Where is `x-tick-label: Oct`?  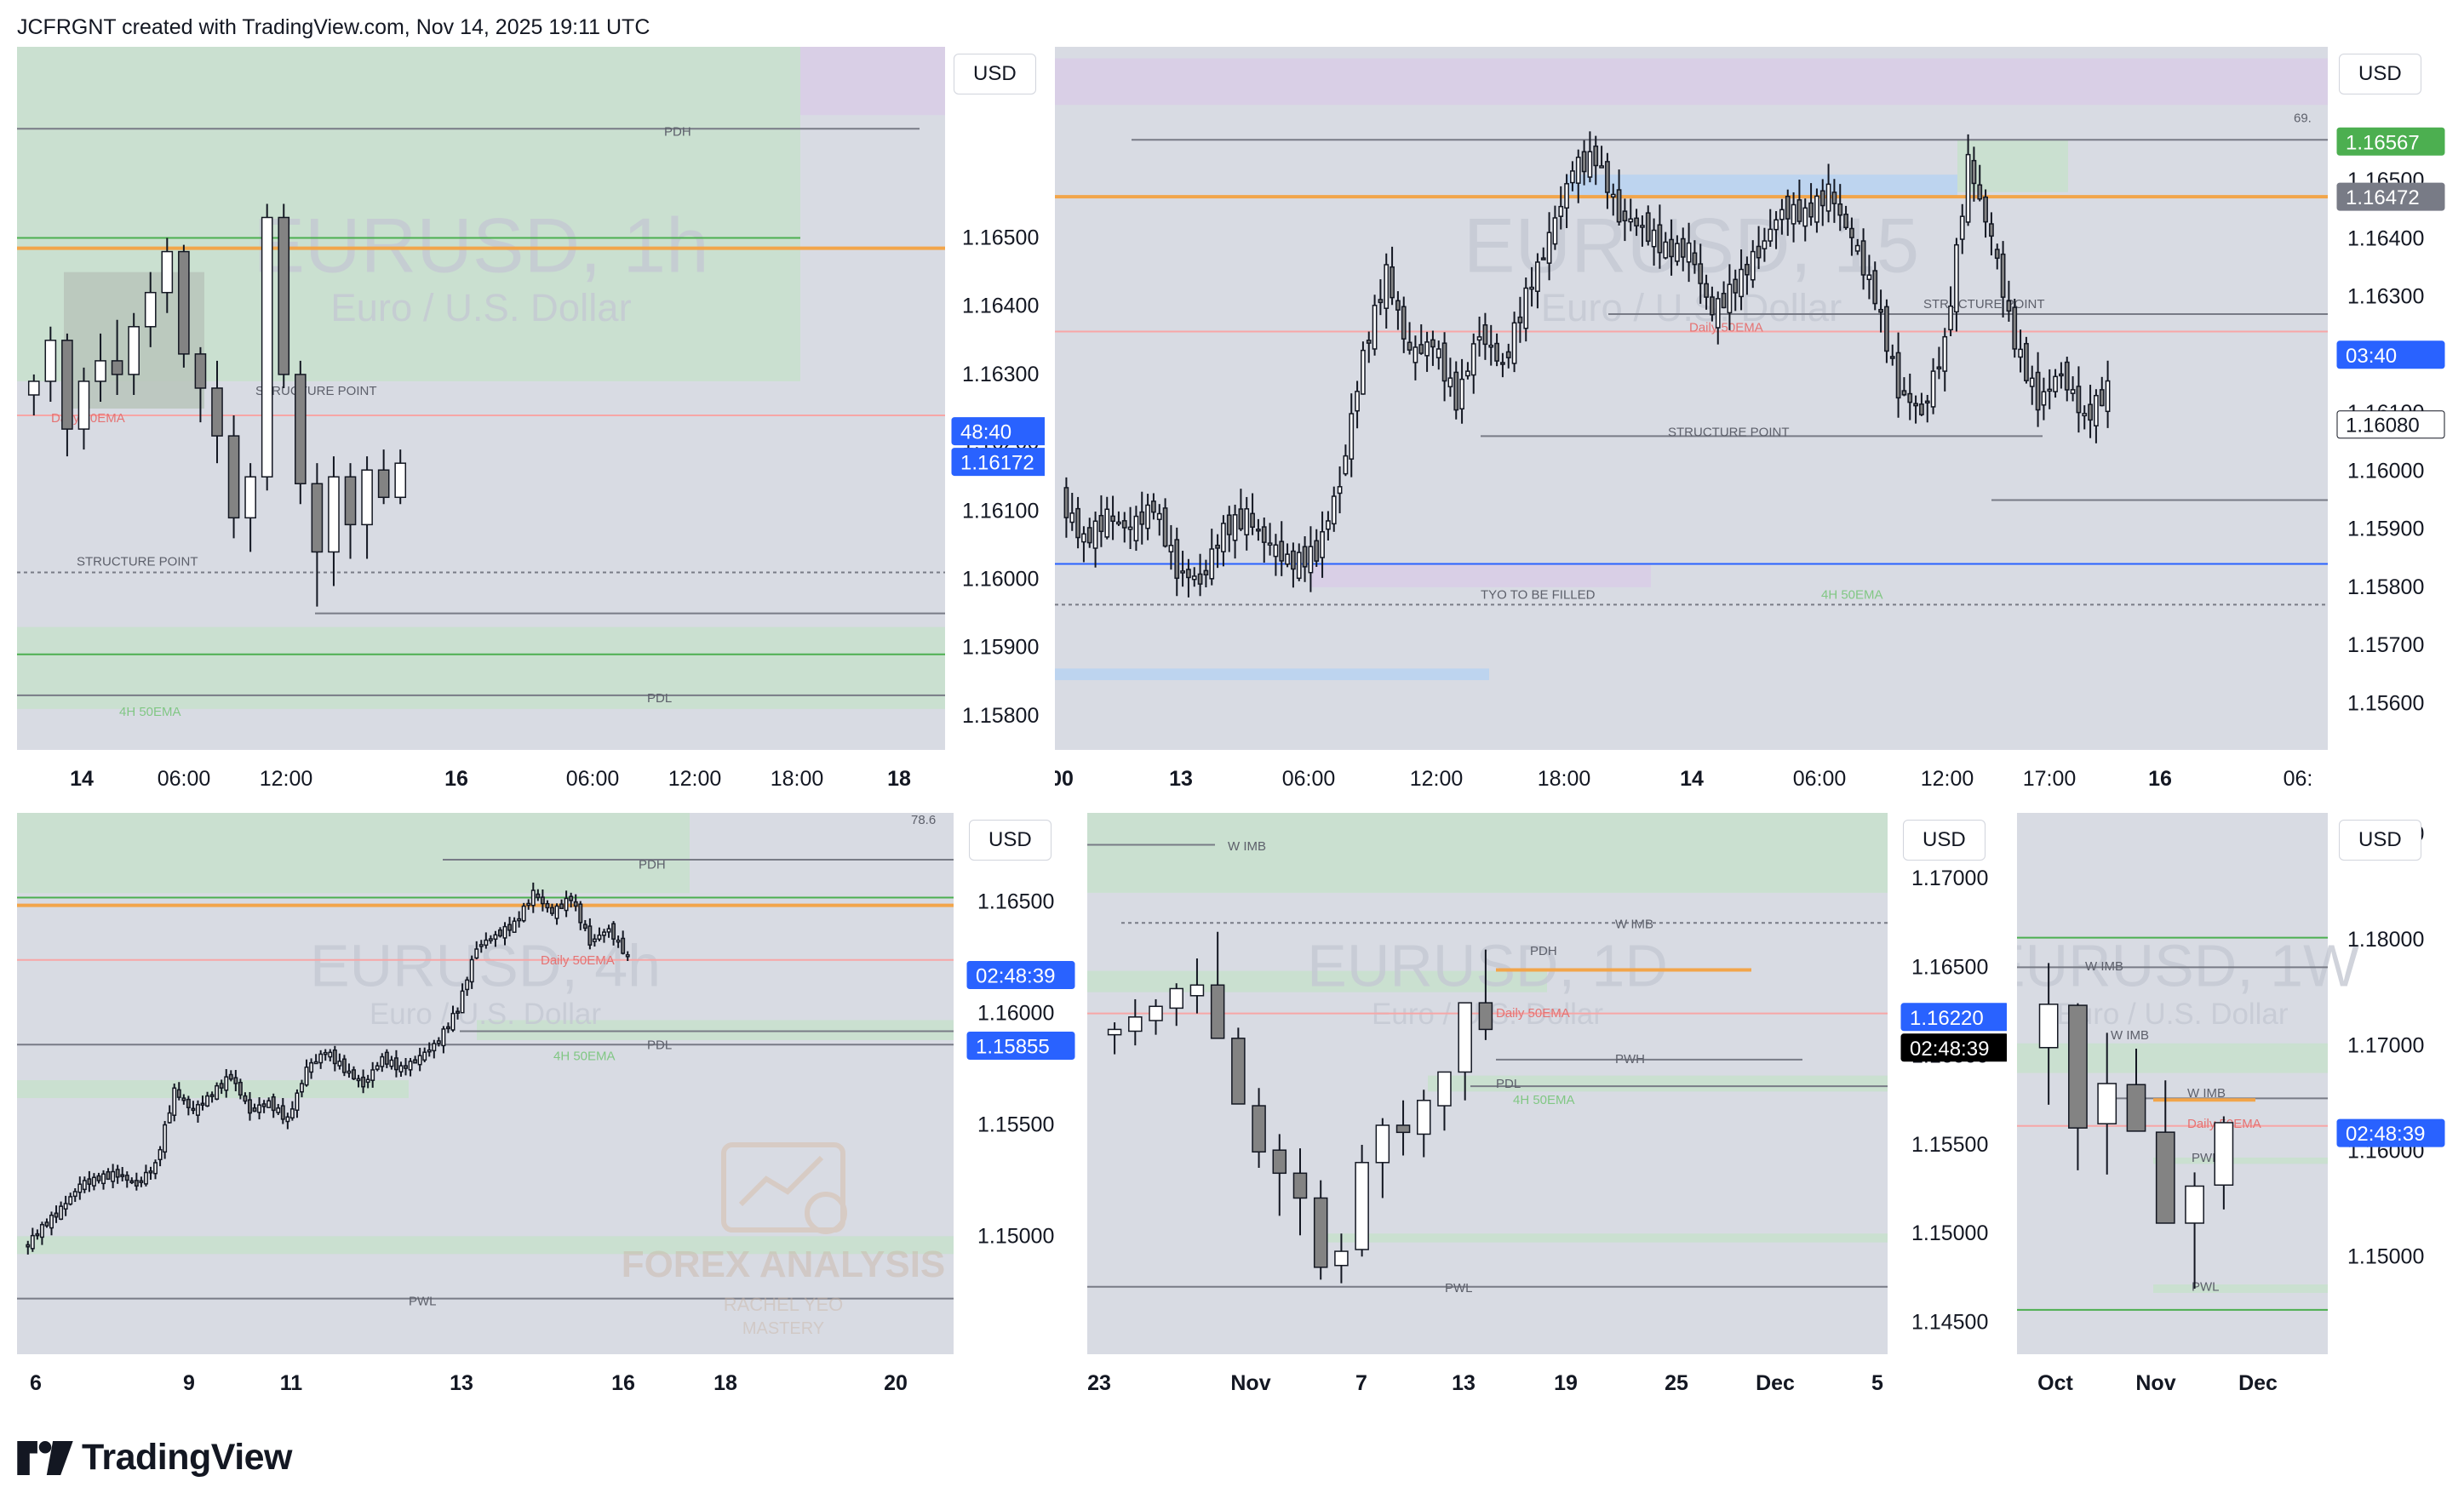
x-tick-label: Oct is located at coordinates (2055, 1383).